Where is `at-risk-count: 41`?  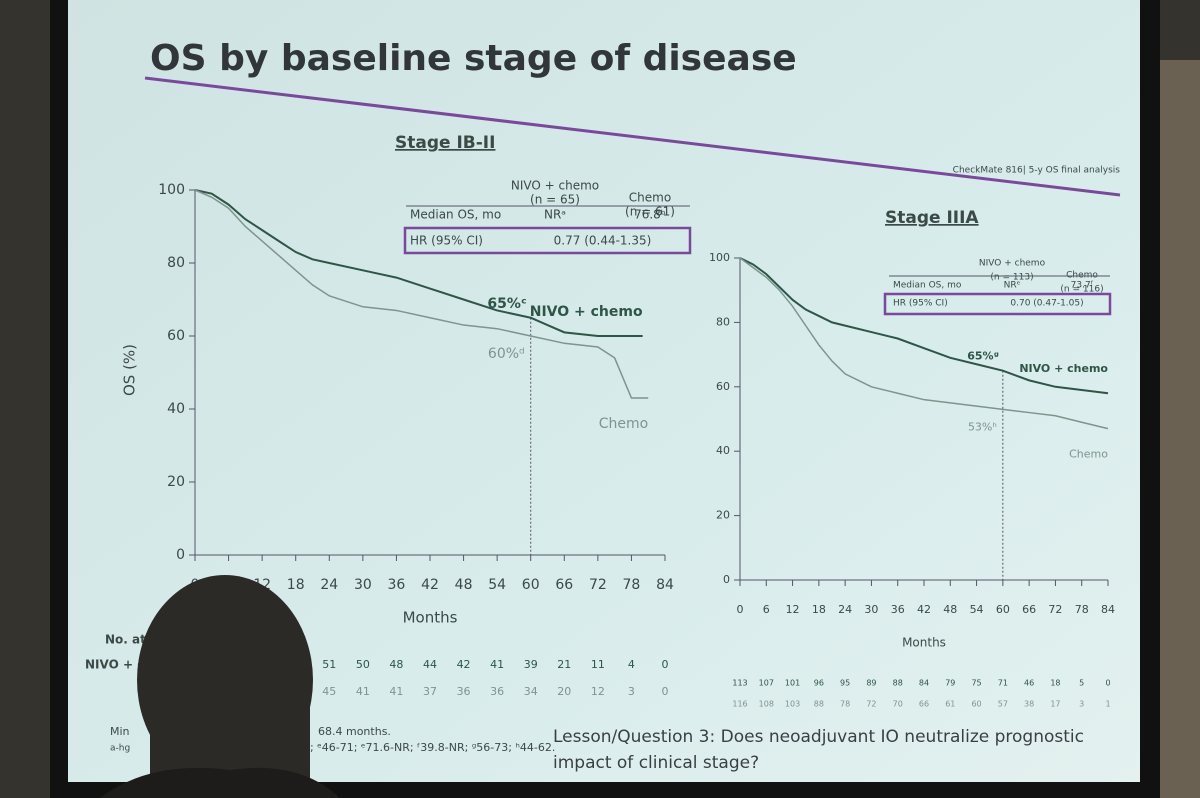
at-risk-count: 41 is located at coordinates (497, 664).